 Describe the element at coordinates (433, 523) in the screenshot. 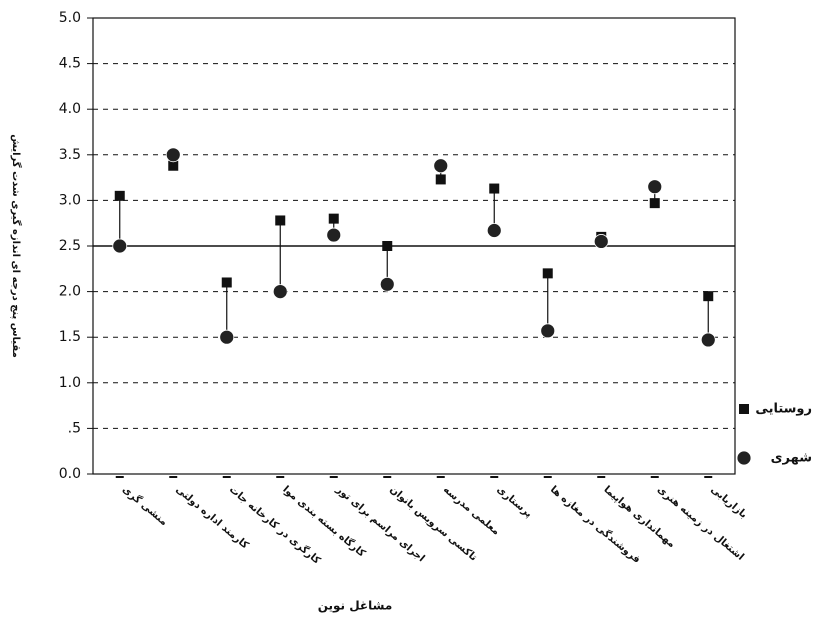

I see `x-tick-label: تاکسی سرویس بانوان` at that location.